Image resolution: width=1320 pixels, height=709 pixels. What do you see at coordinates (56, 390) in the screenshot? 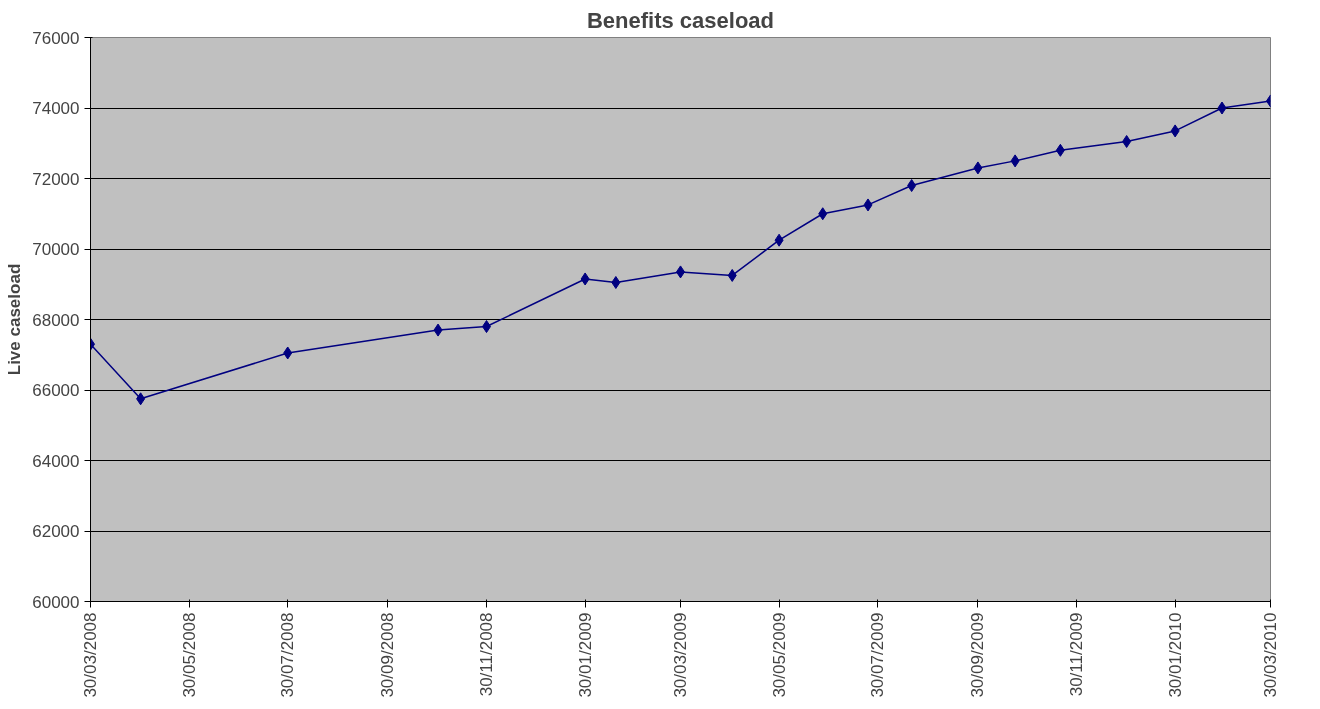
I see `y-tick-label: 66000` at bounding box center [56, 390].